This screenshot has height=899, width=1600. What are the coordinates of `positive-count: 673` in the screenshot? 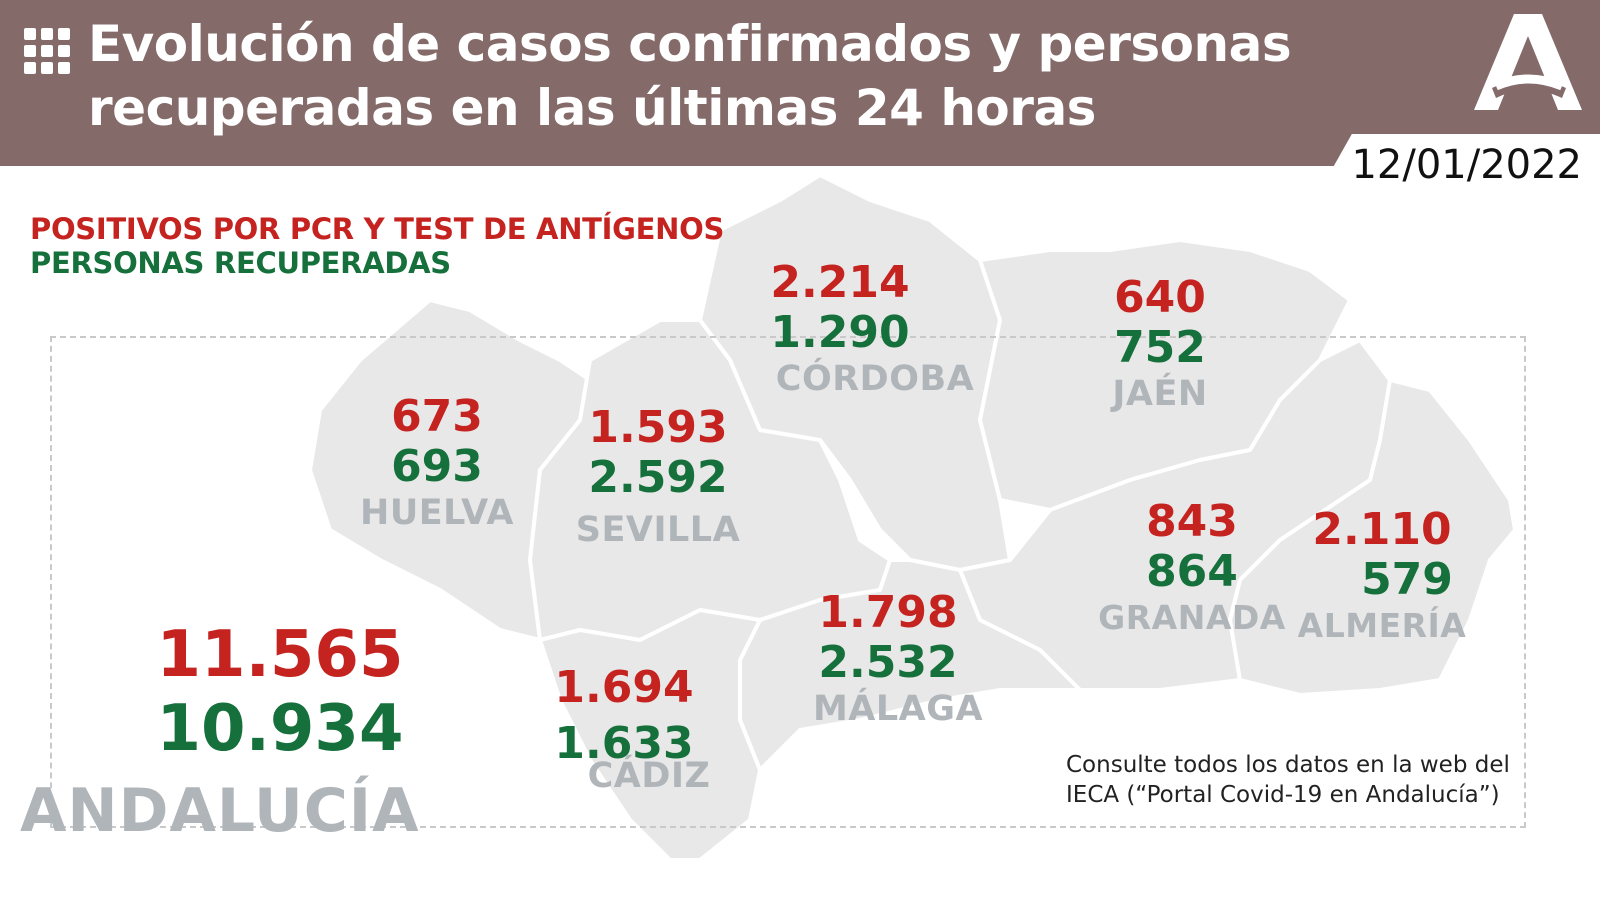 It's located at (437, 416).